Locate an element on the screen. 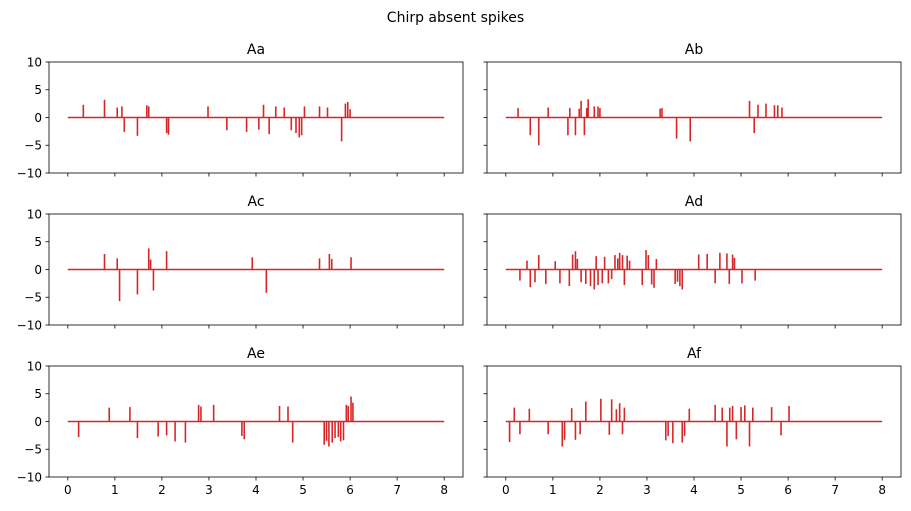 The width and height of the screenshot is (911, 511). panel-af: Af 0 1 2 3 4 5 6 7 8 is located at coordinates (692, 421).